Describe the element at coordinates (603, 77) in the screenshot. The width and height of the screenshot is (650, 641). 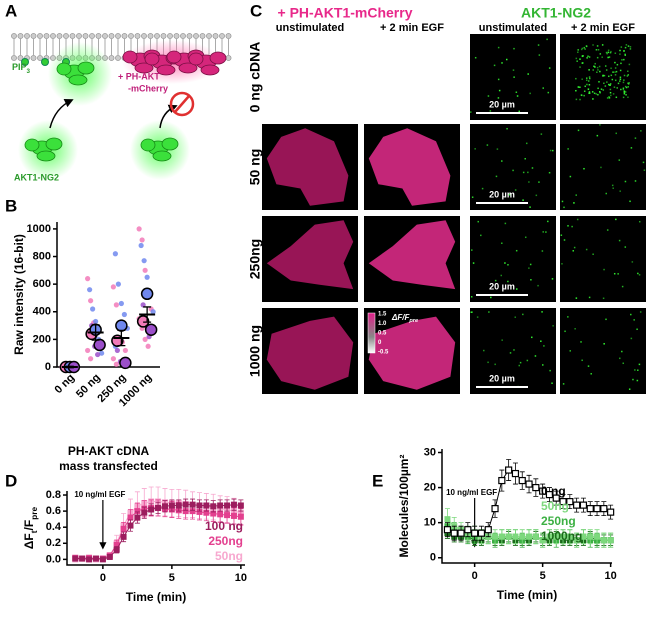
I see `micrograph` at that location.